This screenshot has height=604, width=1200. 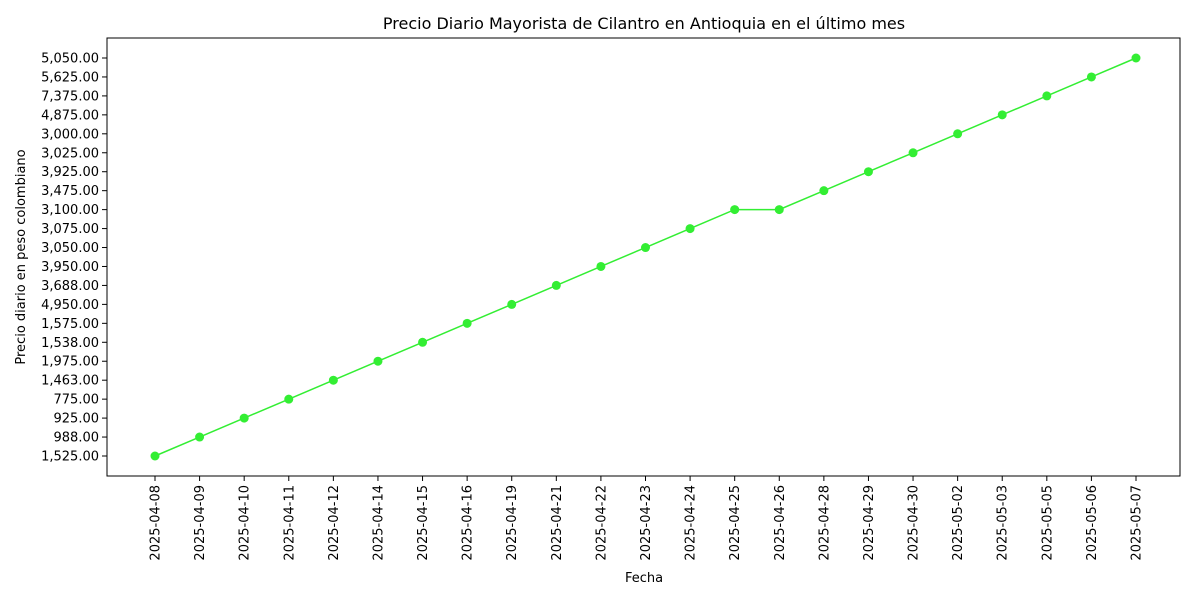 What do you see at coordinates (70, 172) in the screenshot?
I see `y-tick-label: 3,925.00` at bounding box center [70, 172].